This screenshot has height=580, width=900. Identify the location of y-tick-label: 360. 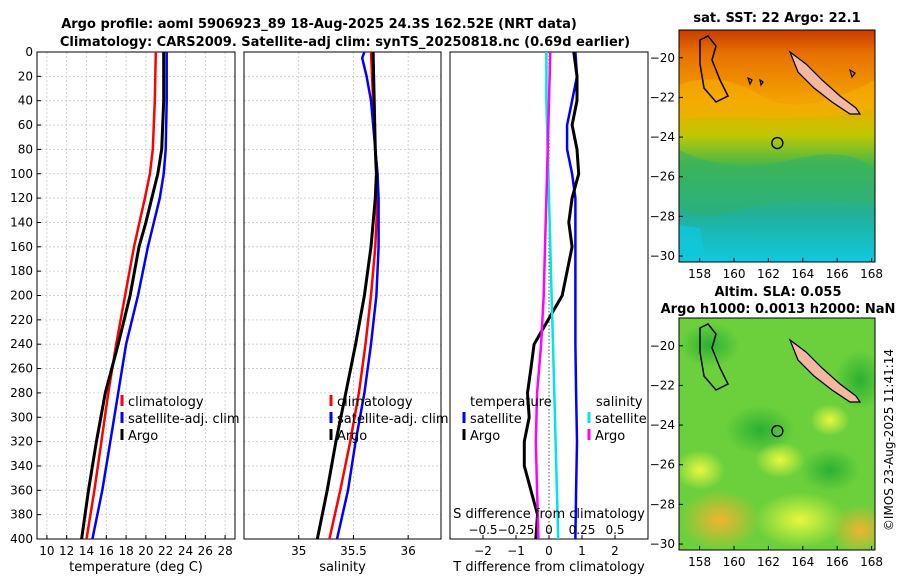
(21, 490).